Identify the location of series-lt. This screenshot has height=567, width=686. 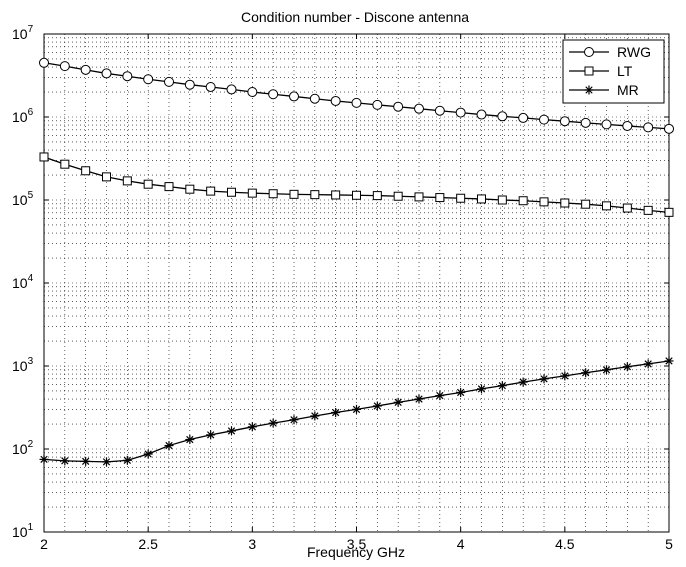
(356, 184).